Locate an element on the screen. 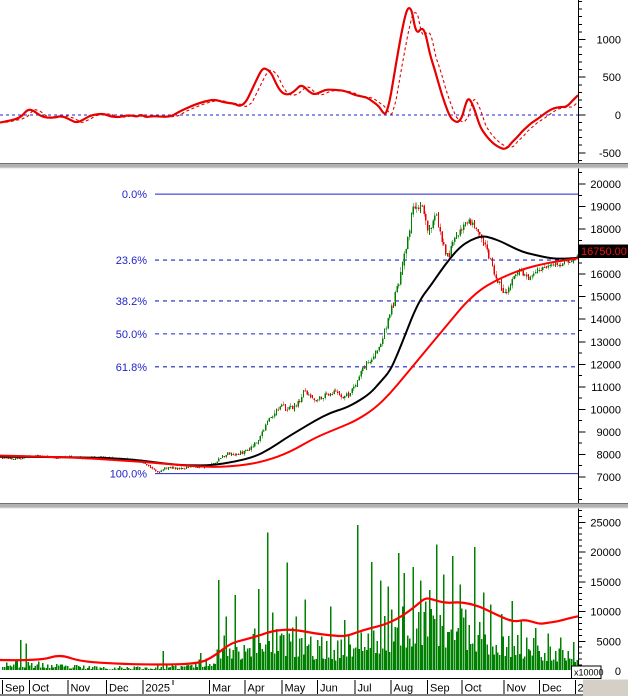 The image size is (628, 696). date-label: Apr is located at coordinates (256, 689).